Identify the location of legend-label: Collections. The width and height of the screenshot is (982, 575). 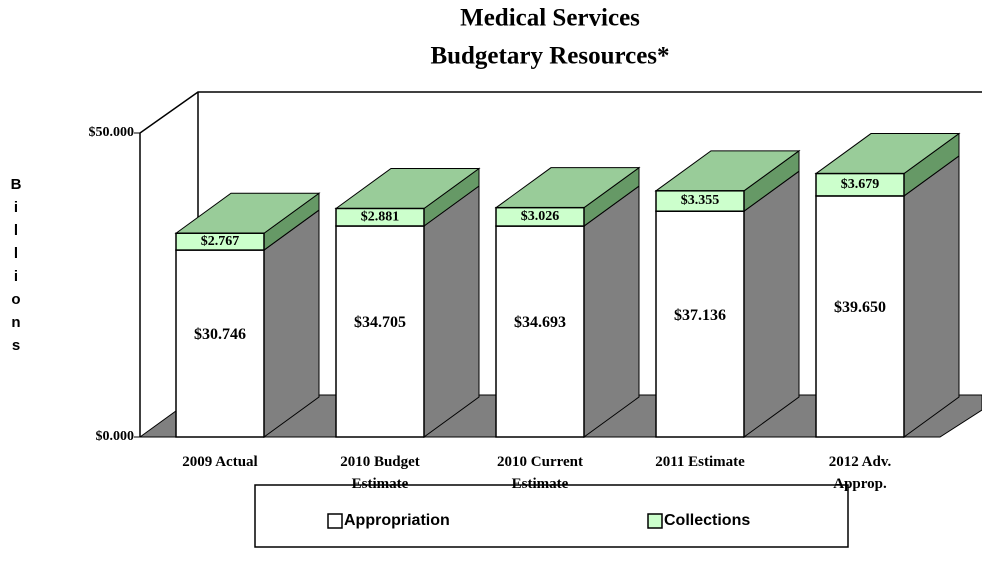
(707, 520).